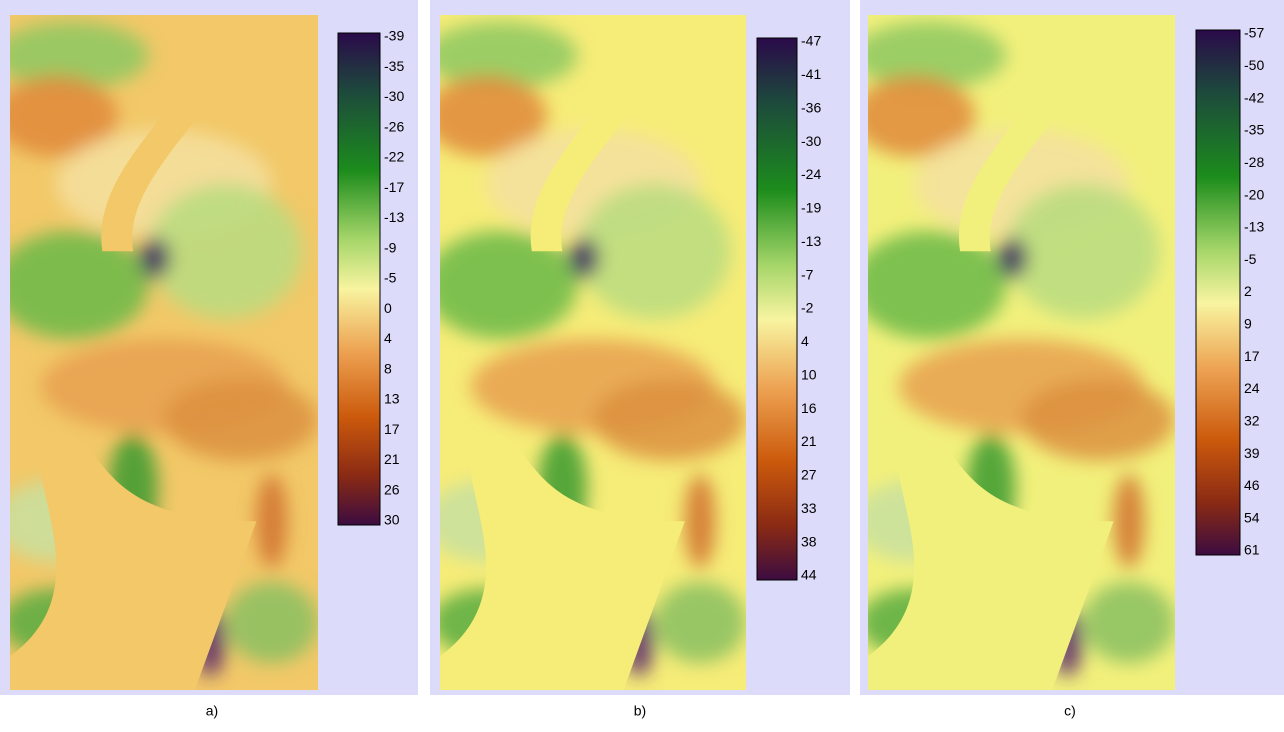 Image resolution: width=1284 pixels, height=732 pixels. I want to click on colorbar-tick-label: -47, so click(811, 41).